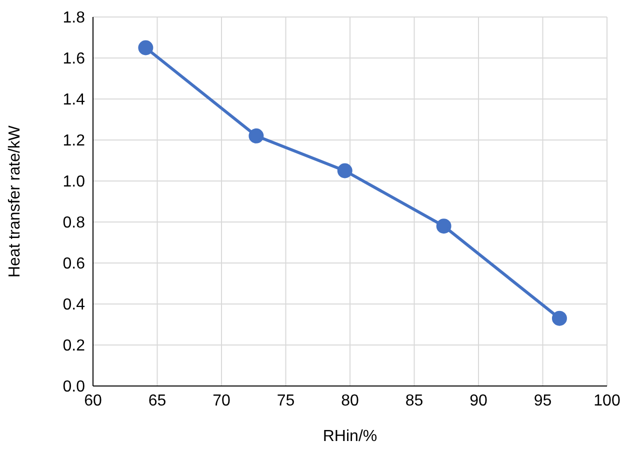 The image size is (638, 453). Describe the element at coordinates (74, 264) in the screenshot. I see `y-tick-label: 0.6` at that location.